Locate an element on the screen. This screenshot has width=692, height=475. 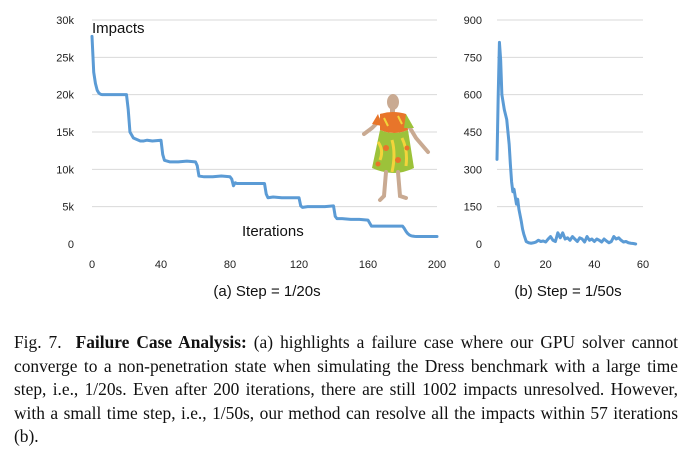
chart-b-gridlines is located at coordinates (570, 113).